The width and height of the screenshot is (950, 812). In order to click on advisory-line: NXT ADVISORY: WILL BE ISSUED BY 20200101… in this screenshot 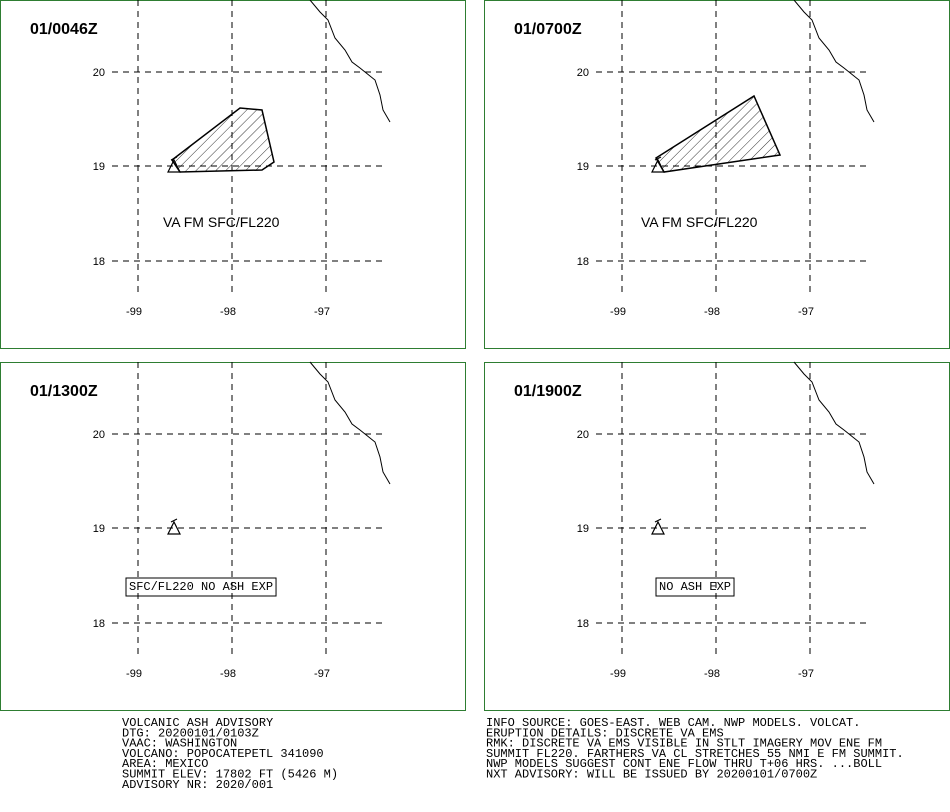, I will do `click(651, 775)`.